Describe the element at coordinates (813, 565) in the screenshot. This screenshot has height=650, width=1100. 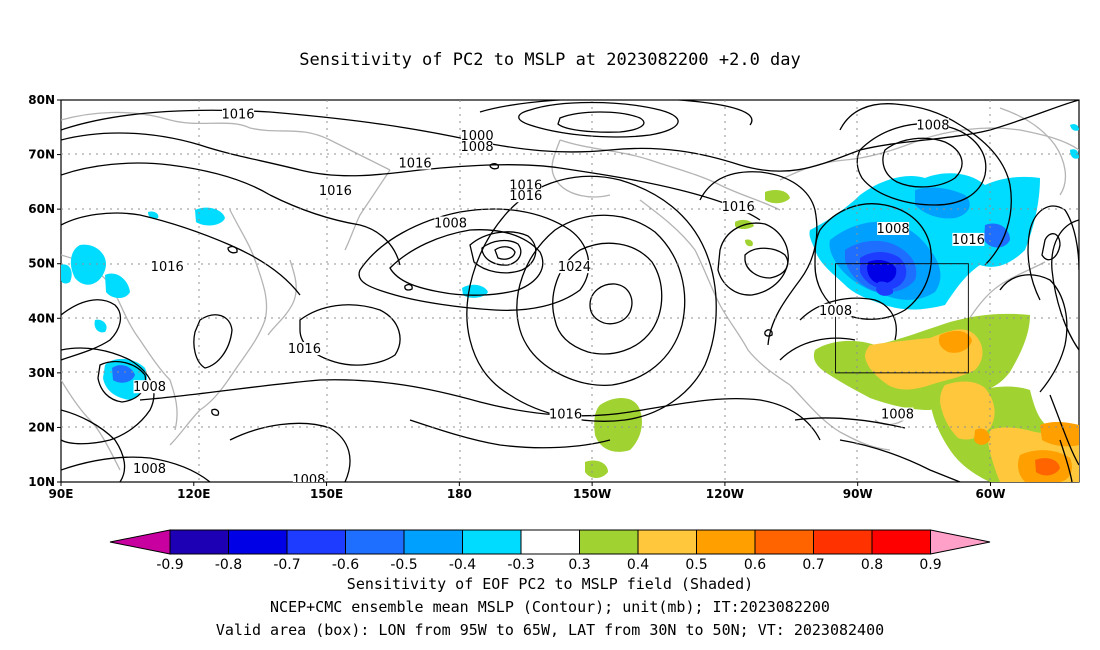
I see `colorbar-tick-label: 0.7` at that location.